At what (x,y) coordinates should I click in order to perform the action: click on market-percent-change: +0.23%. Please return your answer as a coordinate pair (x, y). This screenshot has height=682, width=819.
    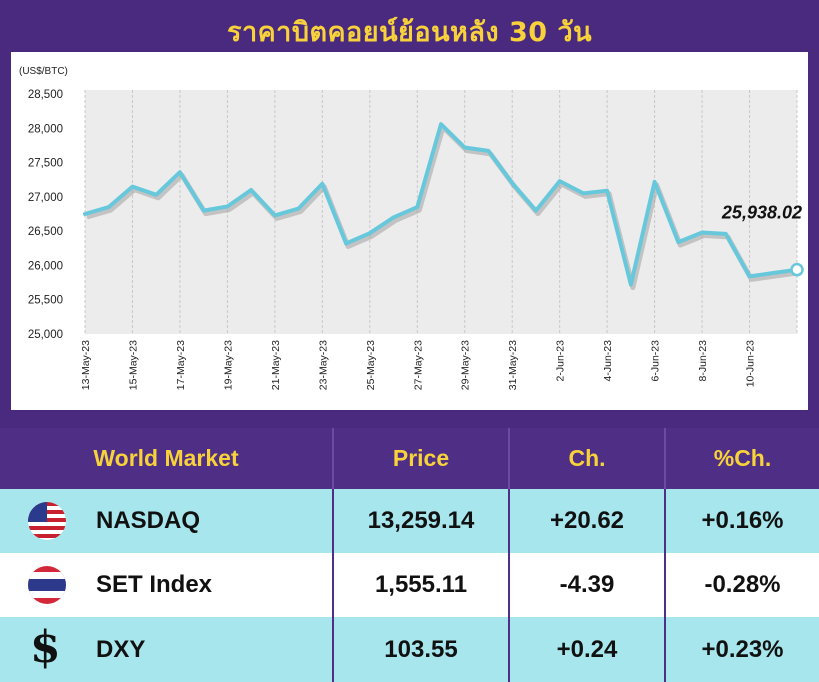
    Looking at the image, I should click on (742, 649).